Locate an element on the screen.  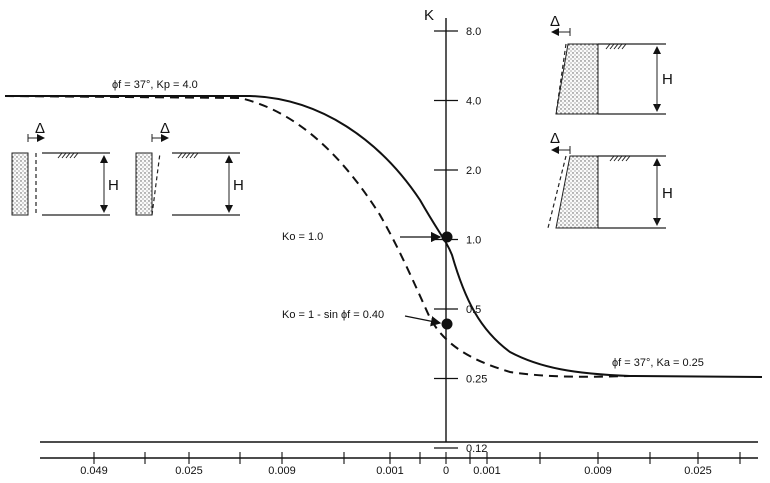
ko-sin-point is located at coordinates (447, 324).